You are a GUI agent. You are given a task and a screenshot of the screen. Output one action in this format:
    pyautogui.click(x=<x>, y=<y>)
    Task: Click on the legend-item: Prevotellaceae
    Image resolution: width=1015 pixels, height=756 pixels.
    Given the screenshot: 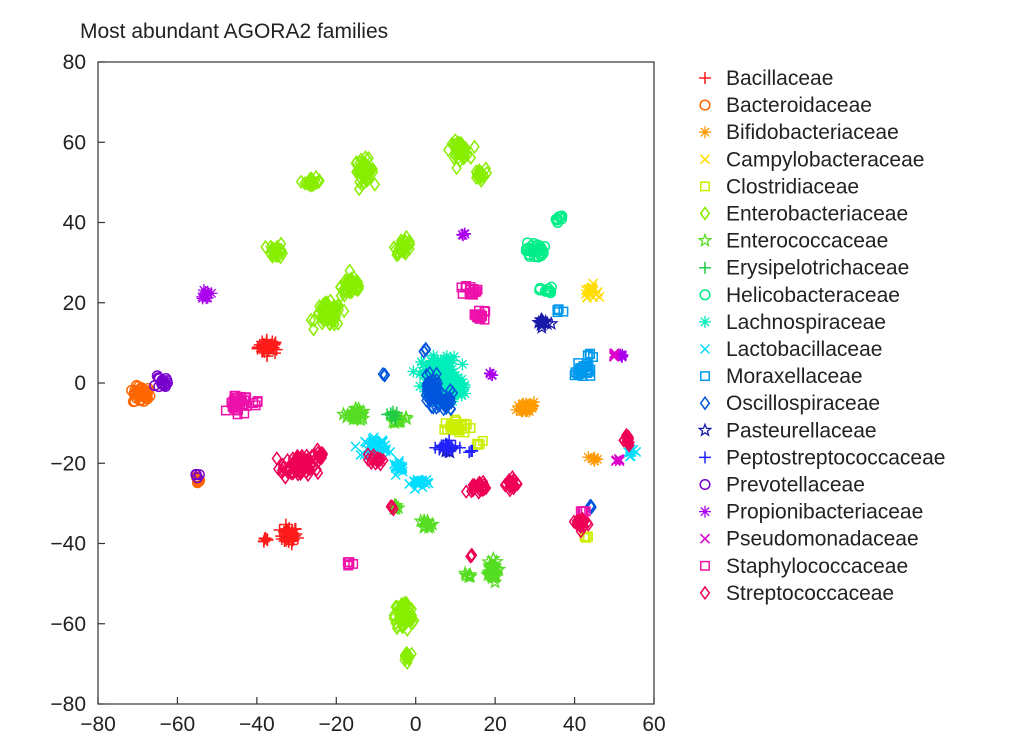 What is the action you would take?
    pyautogui.click(x=782, y=485)
    